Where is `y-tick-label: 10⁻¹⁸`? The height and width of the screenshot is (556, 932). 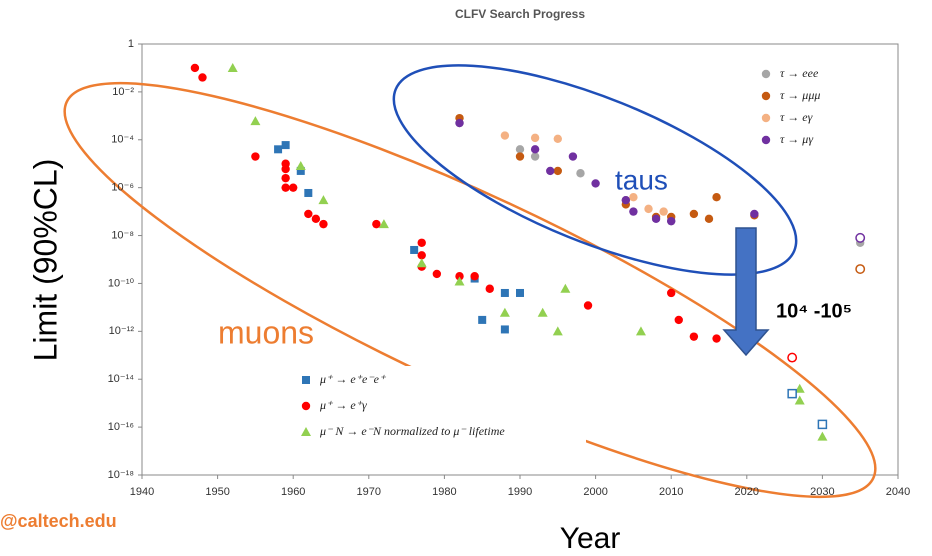
y-tick-label: 10⁻¹⁸ is located at coordinates (121, 475).